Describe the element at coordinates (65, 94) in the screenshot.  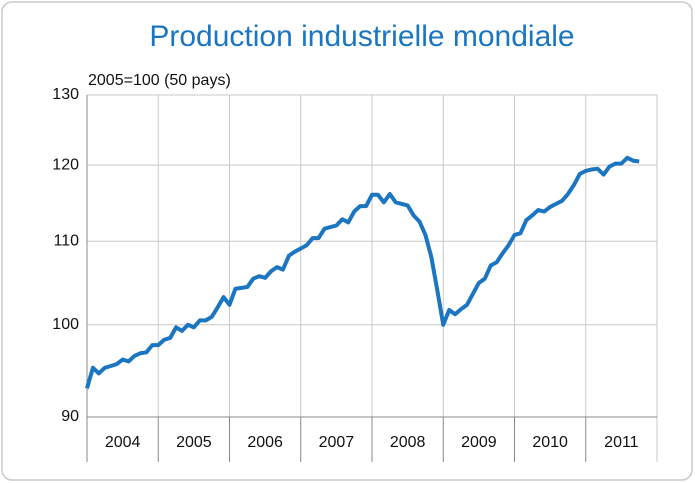
I see `y-tick-label: 130` at that location.